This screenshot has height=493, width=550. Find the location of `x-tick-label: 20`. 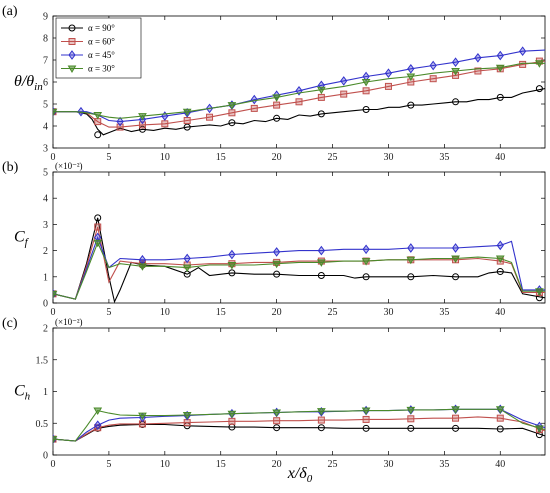

x-tick-label: 20 is located at coordinates (277, 157).